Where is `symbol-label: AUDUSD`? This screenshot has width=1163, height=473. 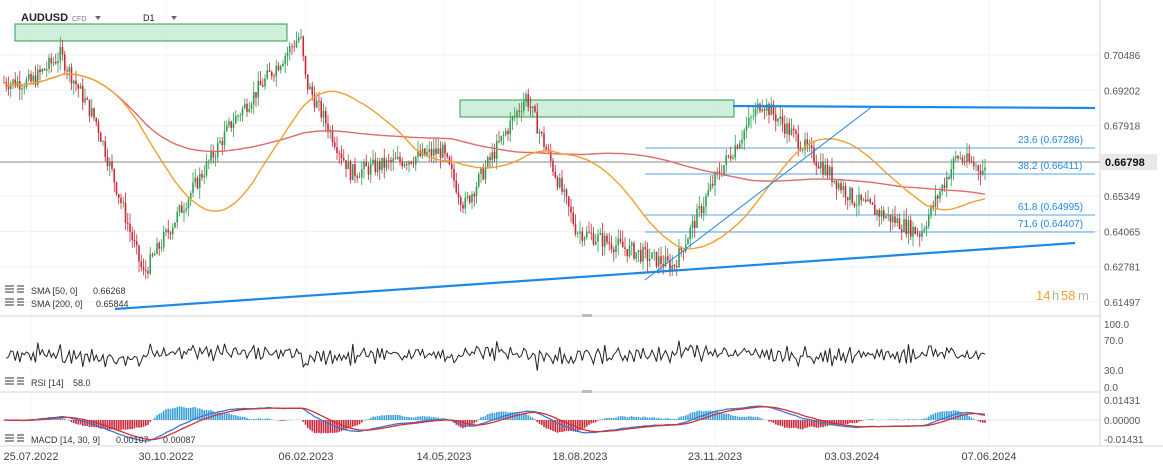 symbol-label: AUDUSD is located at coordinates (44, 18).